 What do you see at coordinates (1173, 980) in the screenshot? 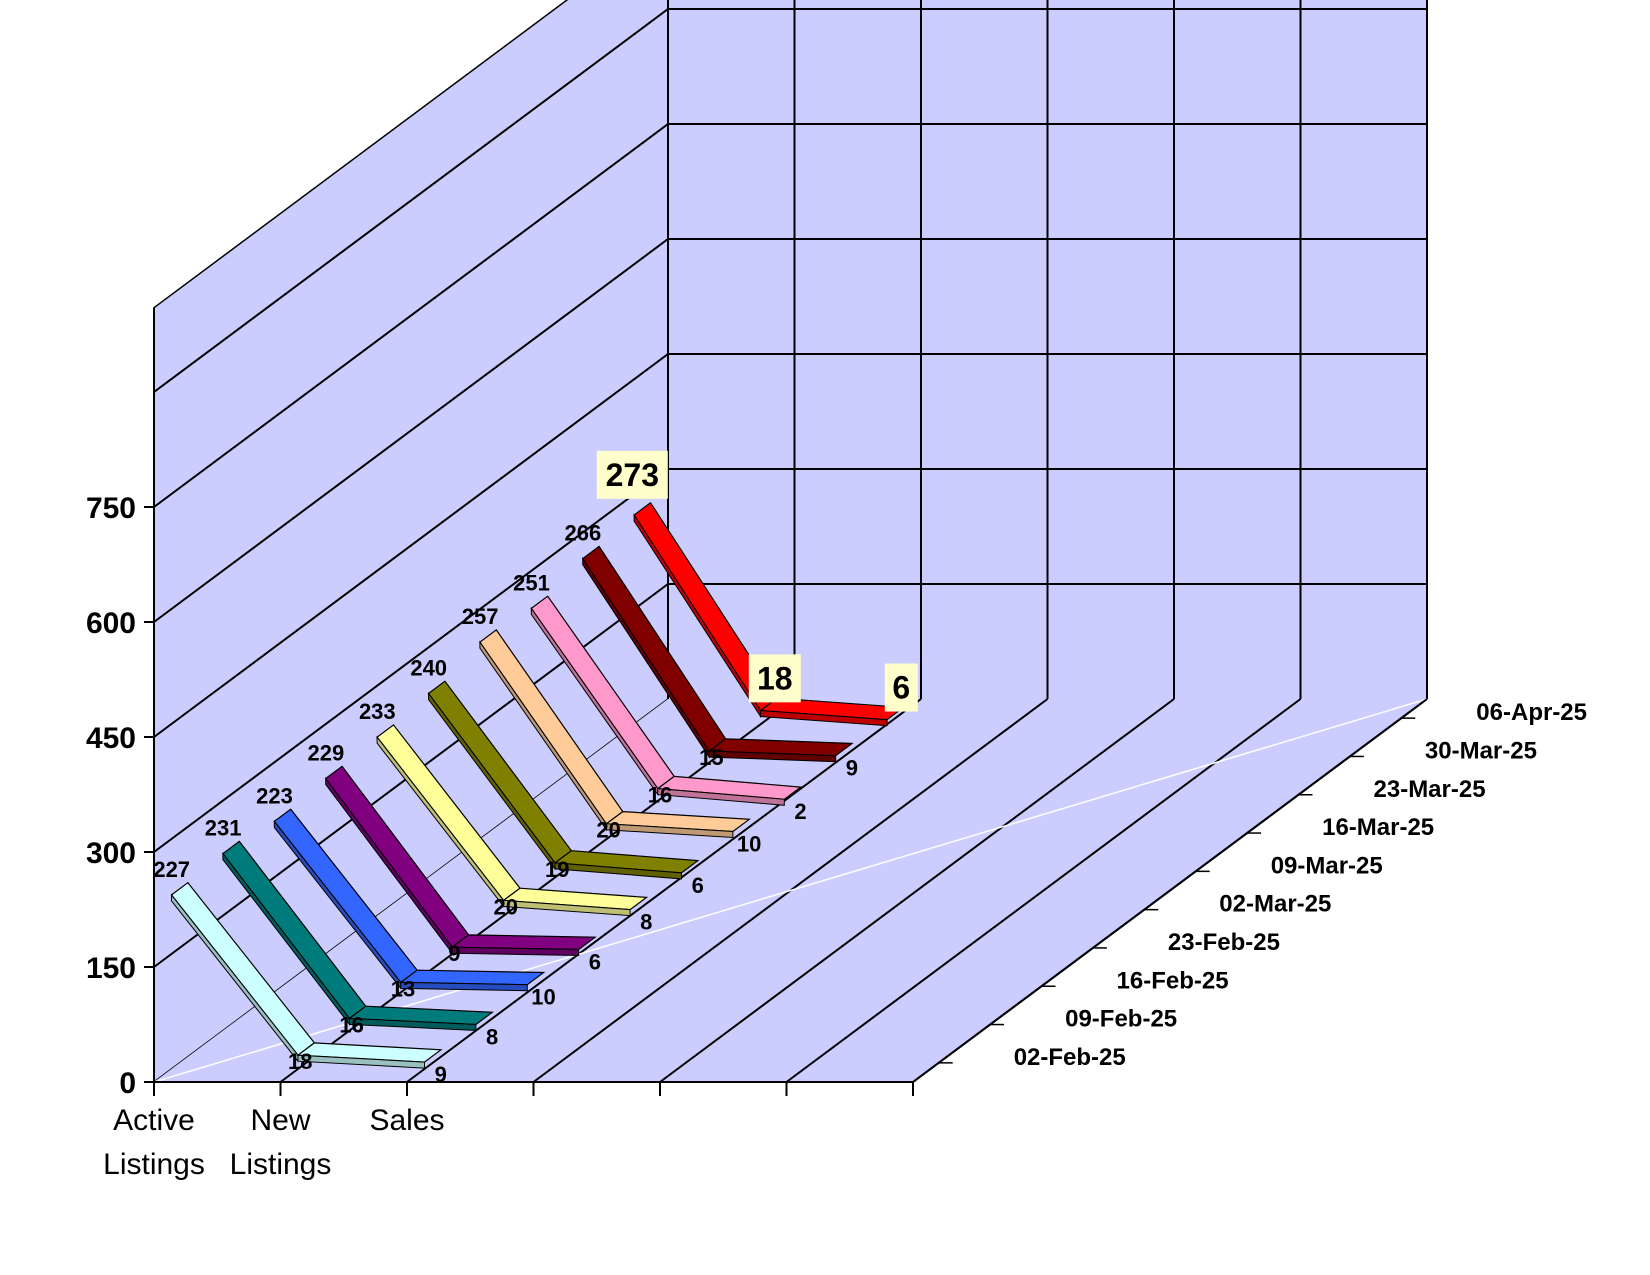
I see `date-label: 16-Feb-25` at bounding box center [1173, 980].